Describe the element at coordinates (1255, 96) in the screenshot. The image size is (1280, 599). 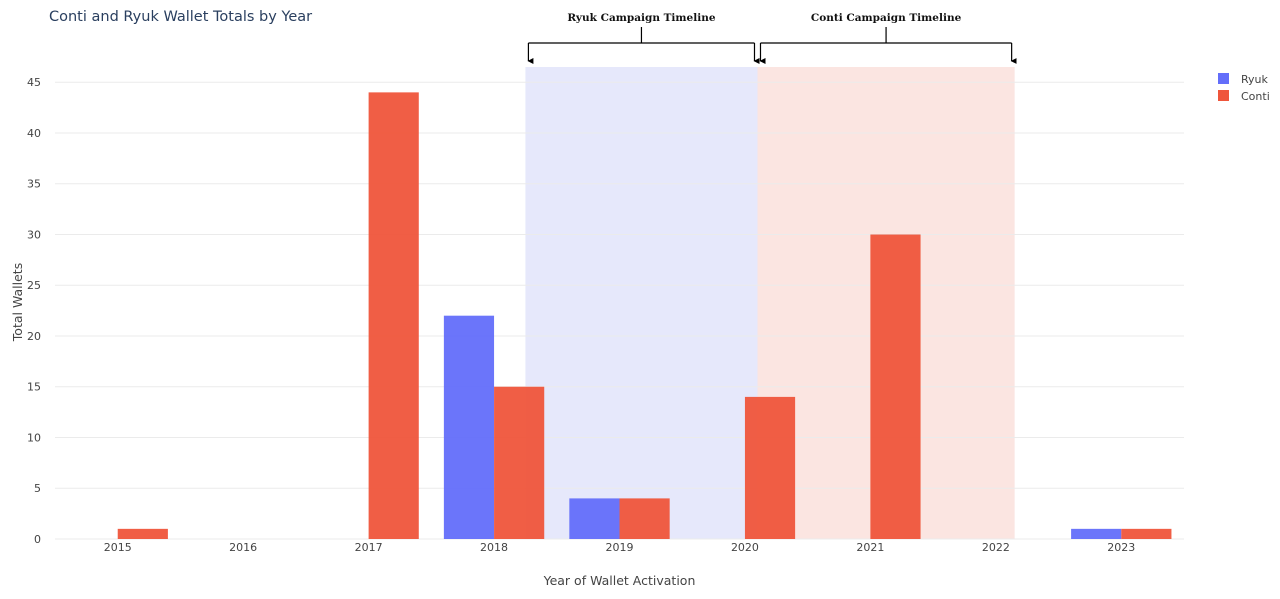
I see `legend-label-conti: Conti` at that location.